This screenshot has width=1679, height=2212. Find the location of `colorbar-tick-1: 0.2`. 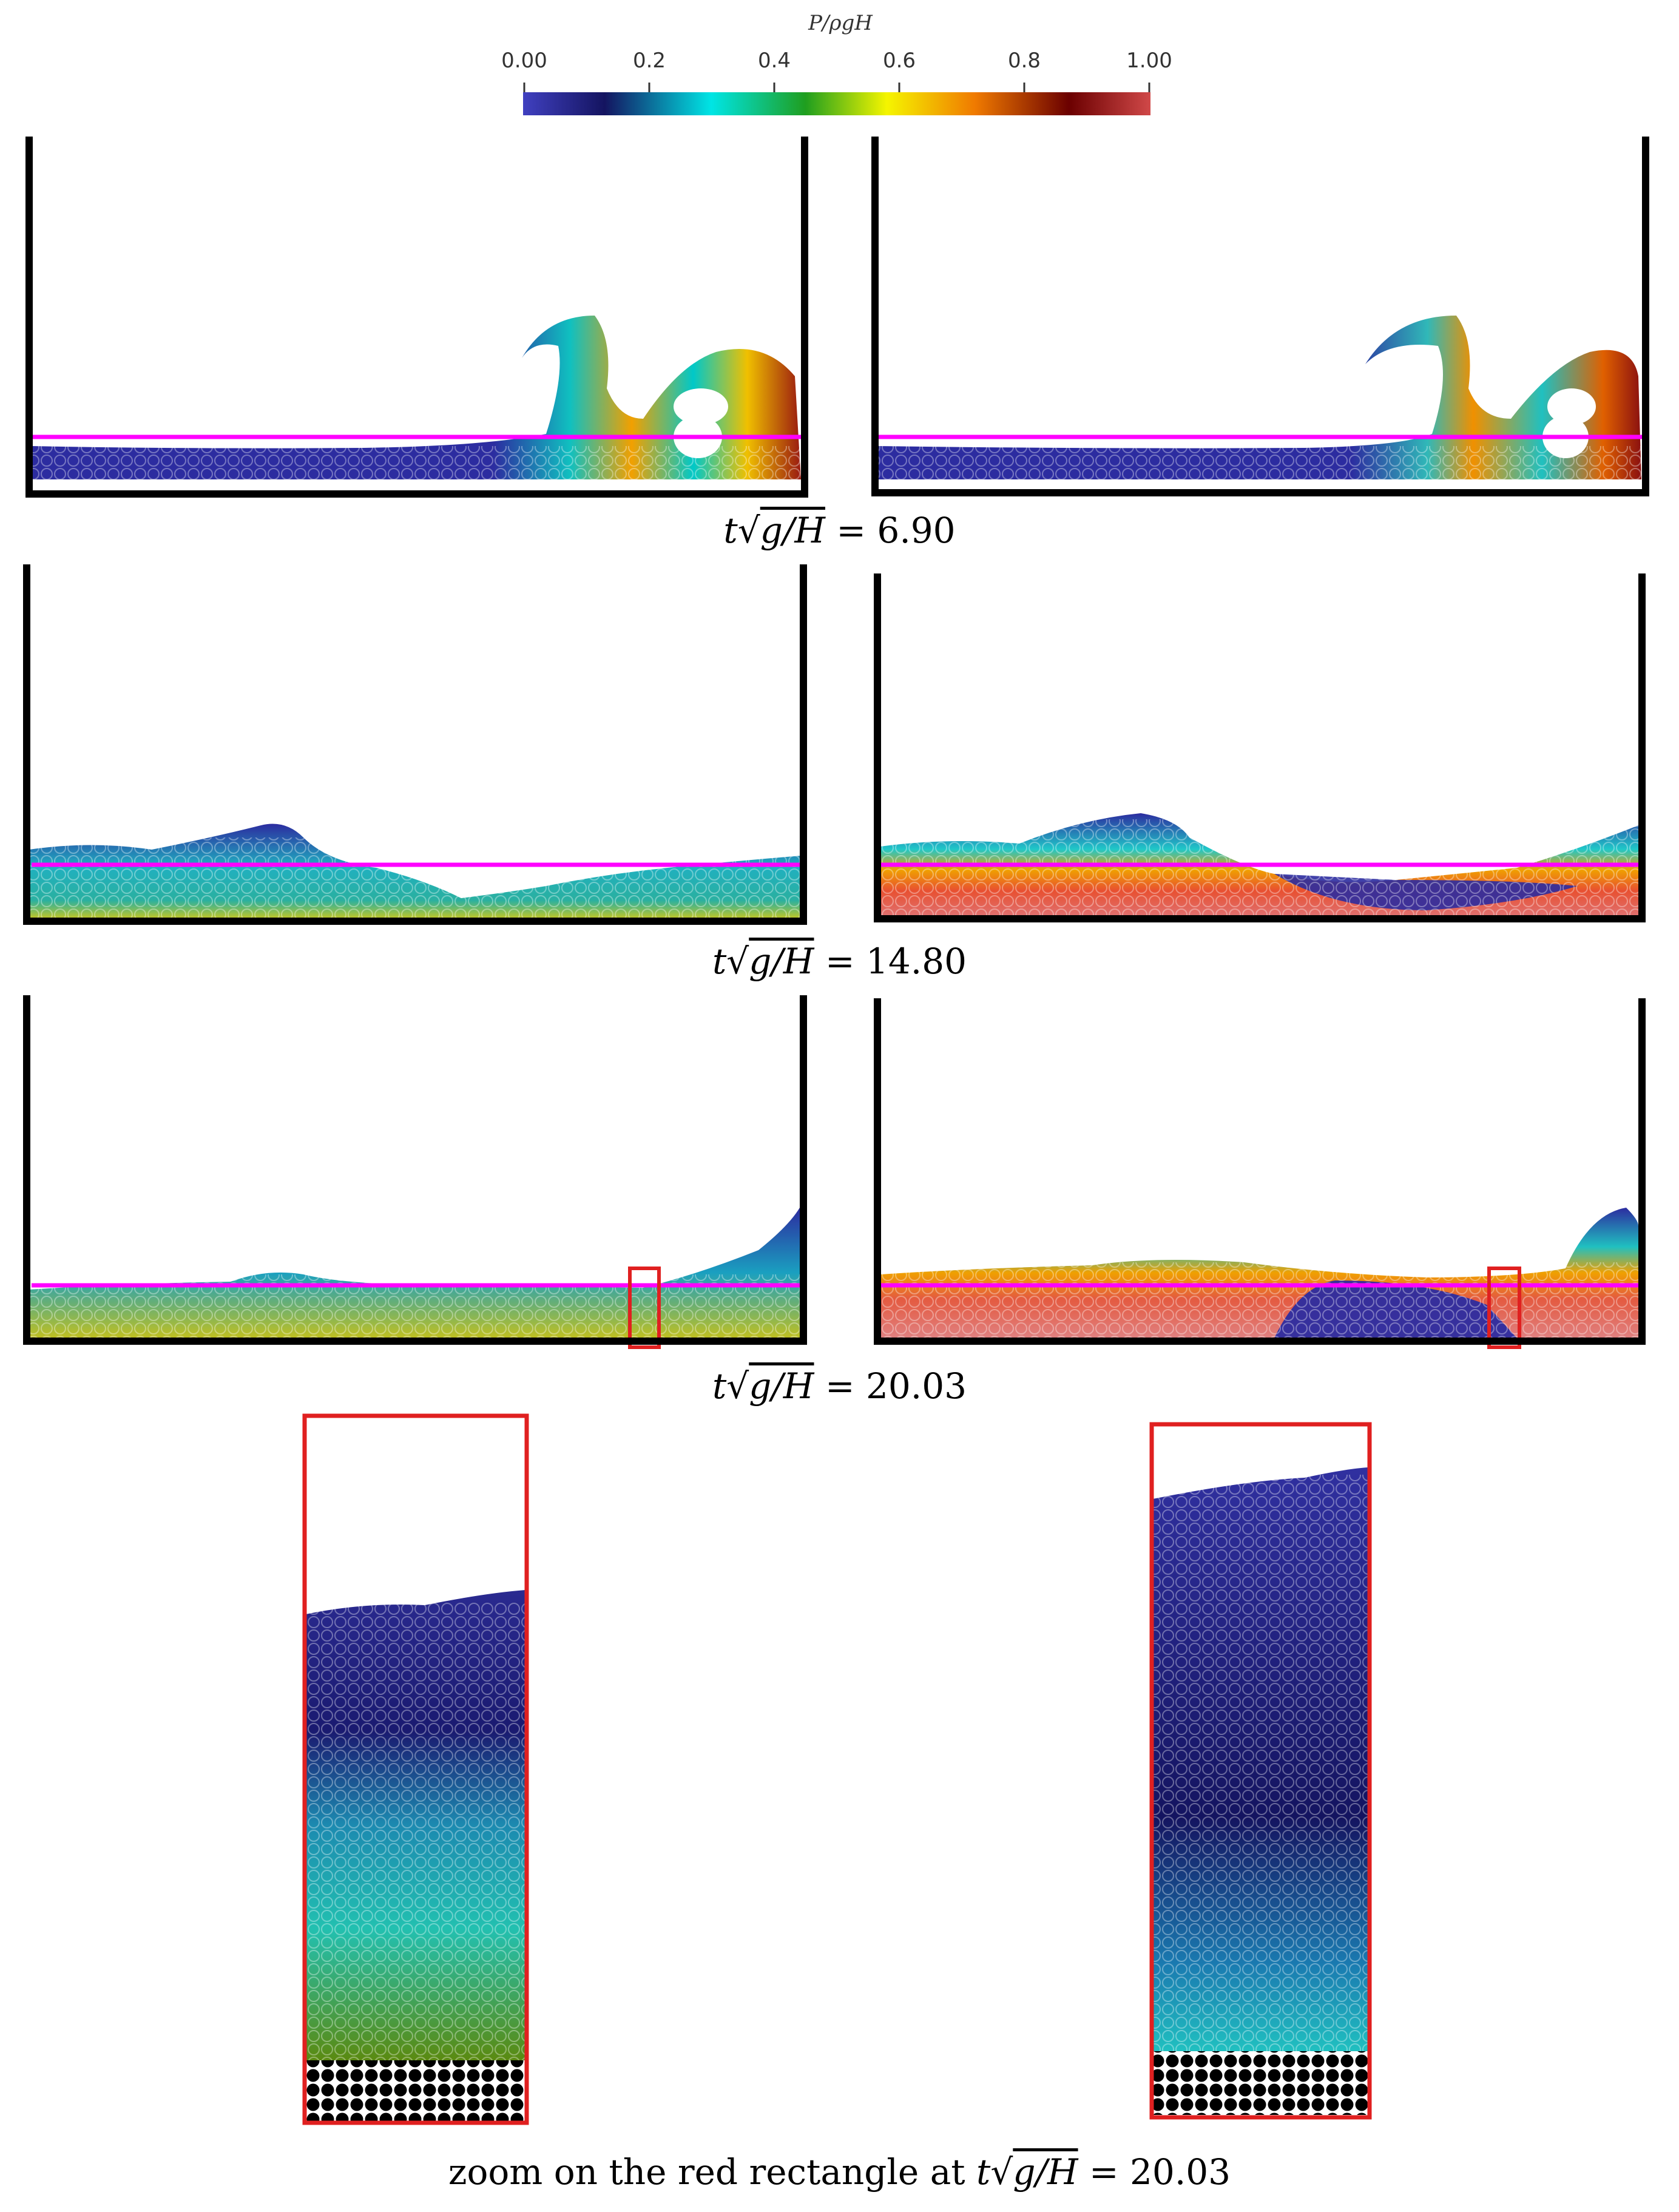

colorbar-tick-1: 0.2 is located at coordinates (649, 61).